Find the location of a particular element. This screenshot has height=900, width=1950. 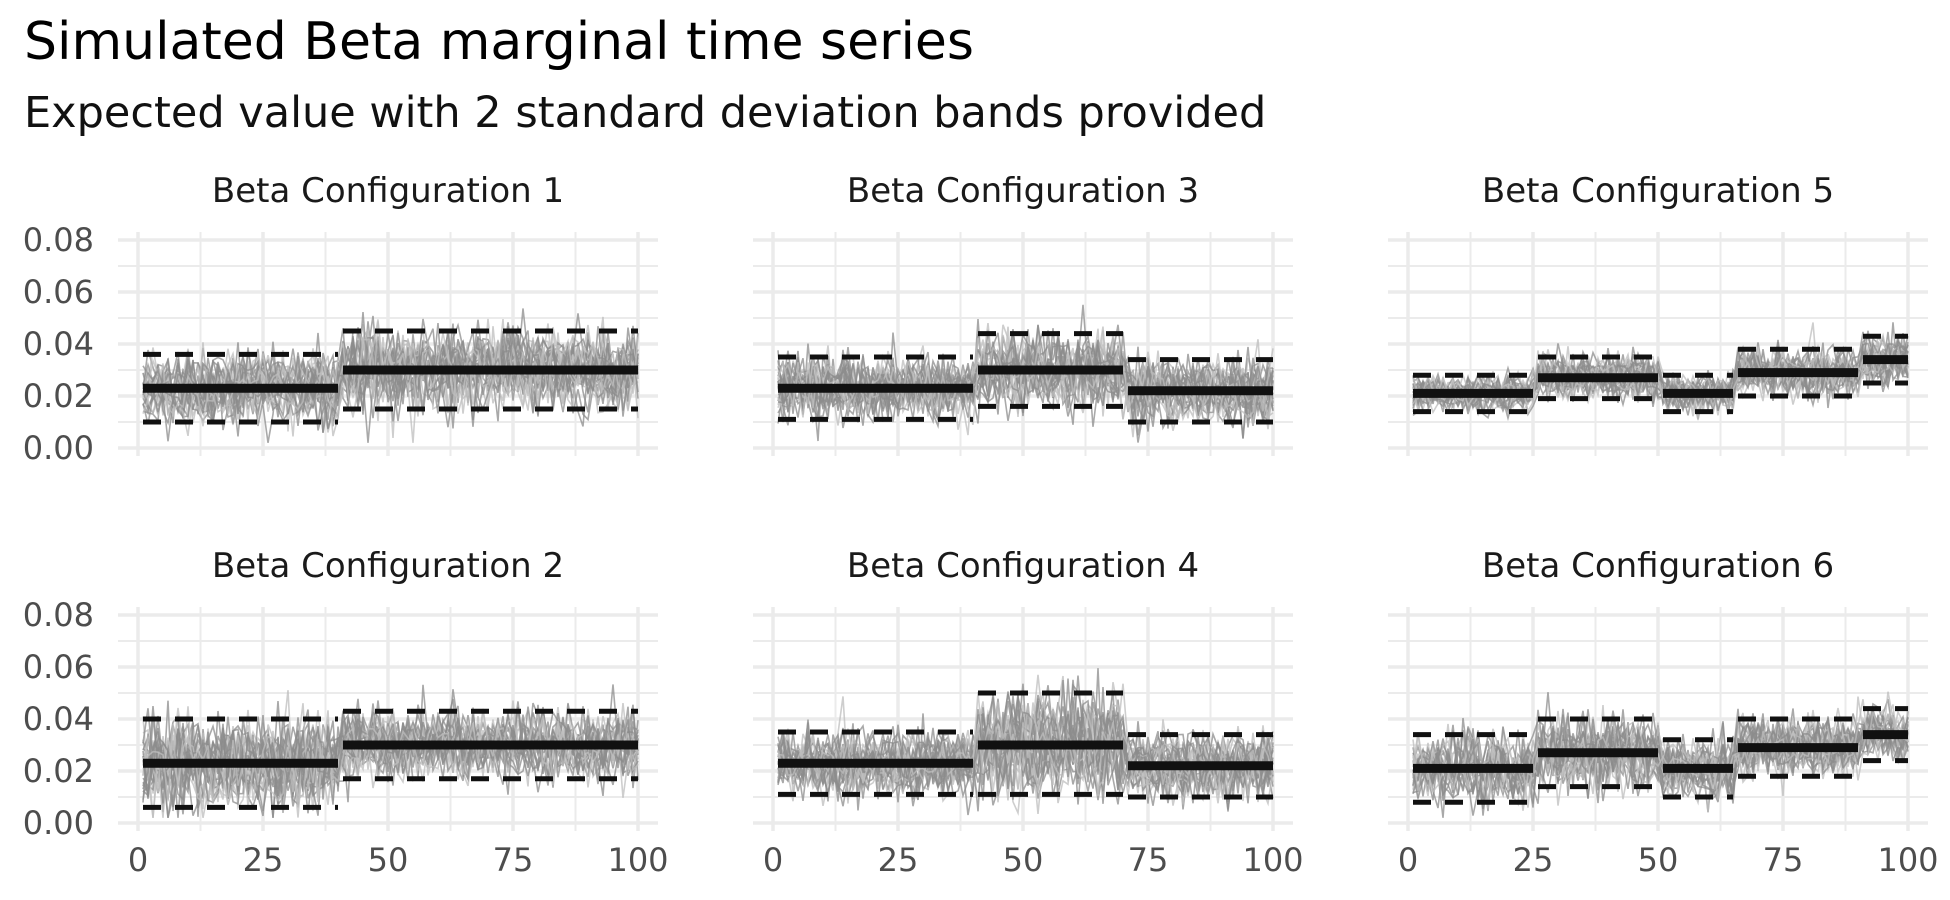

facet-strip-label: Beta Configuration 2 is located at coordinates (388, 566).